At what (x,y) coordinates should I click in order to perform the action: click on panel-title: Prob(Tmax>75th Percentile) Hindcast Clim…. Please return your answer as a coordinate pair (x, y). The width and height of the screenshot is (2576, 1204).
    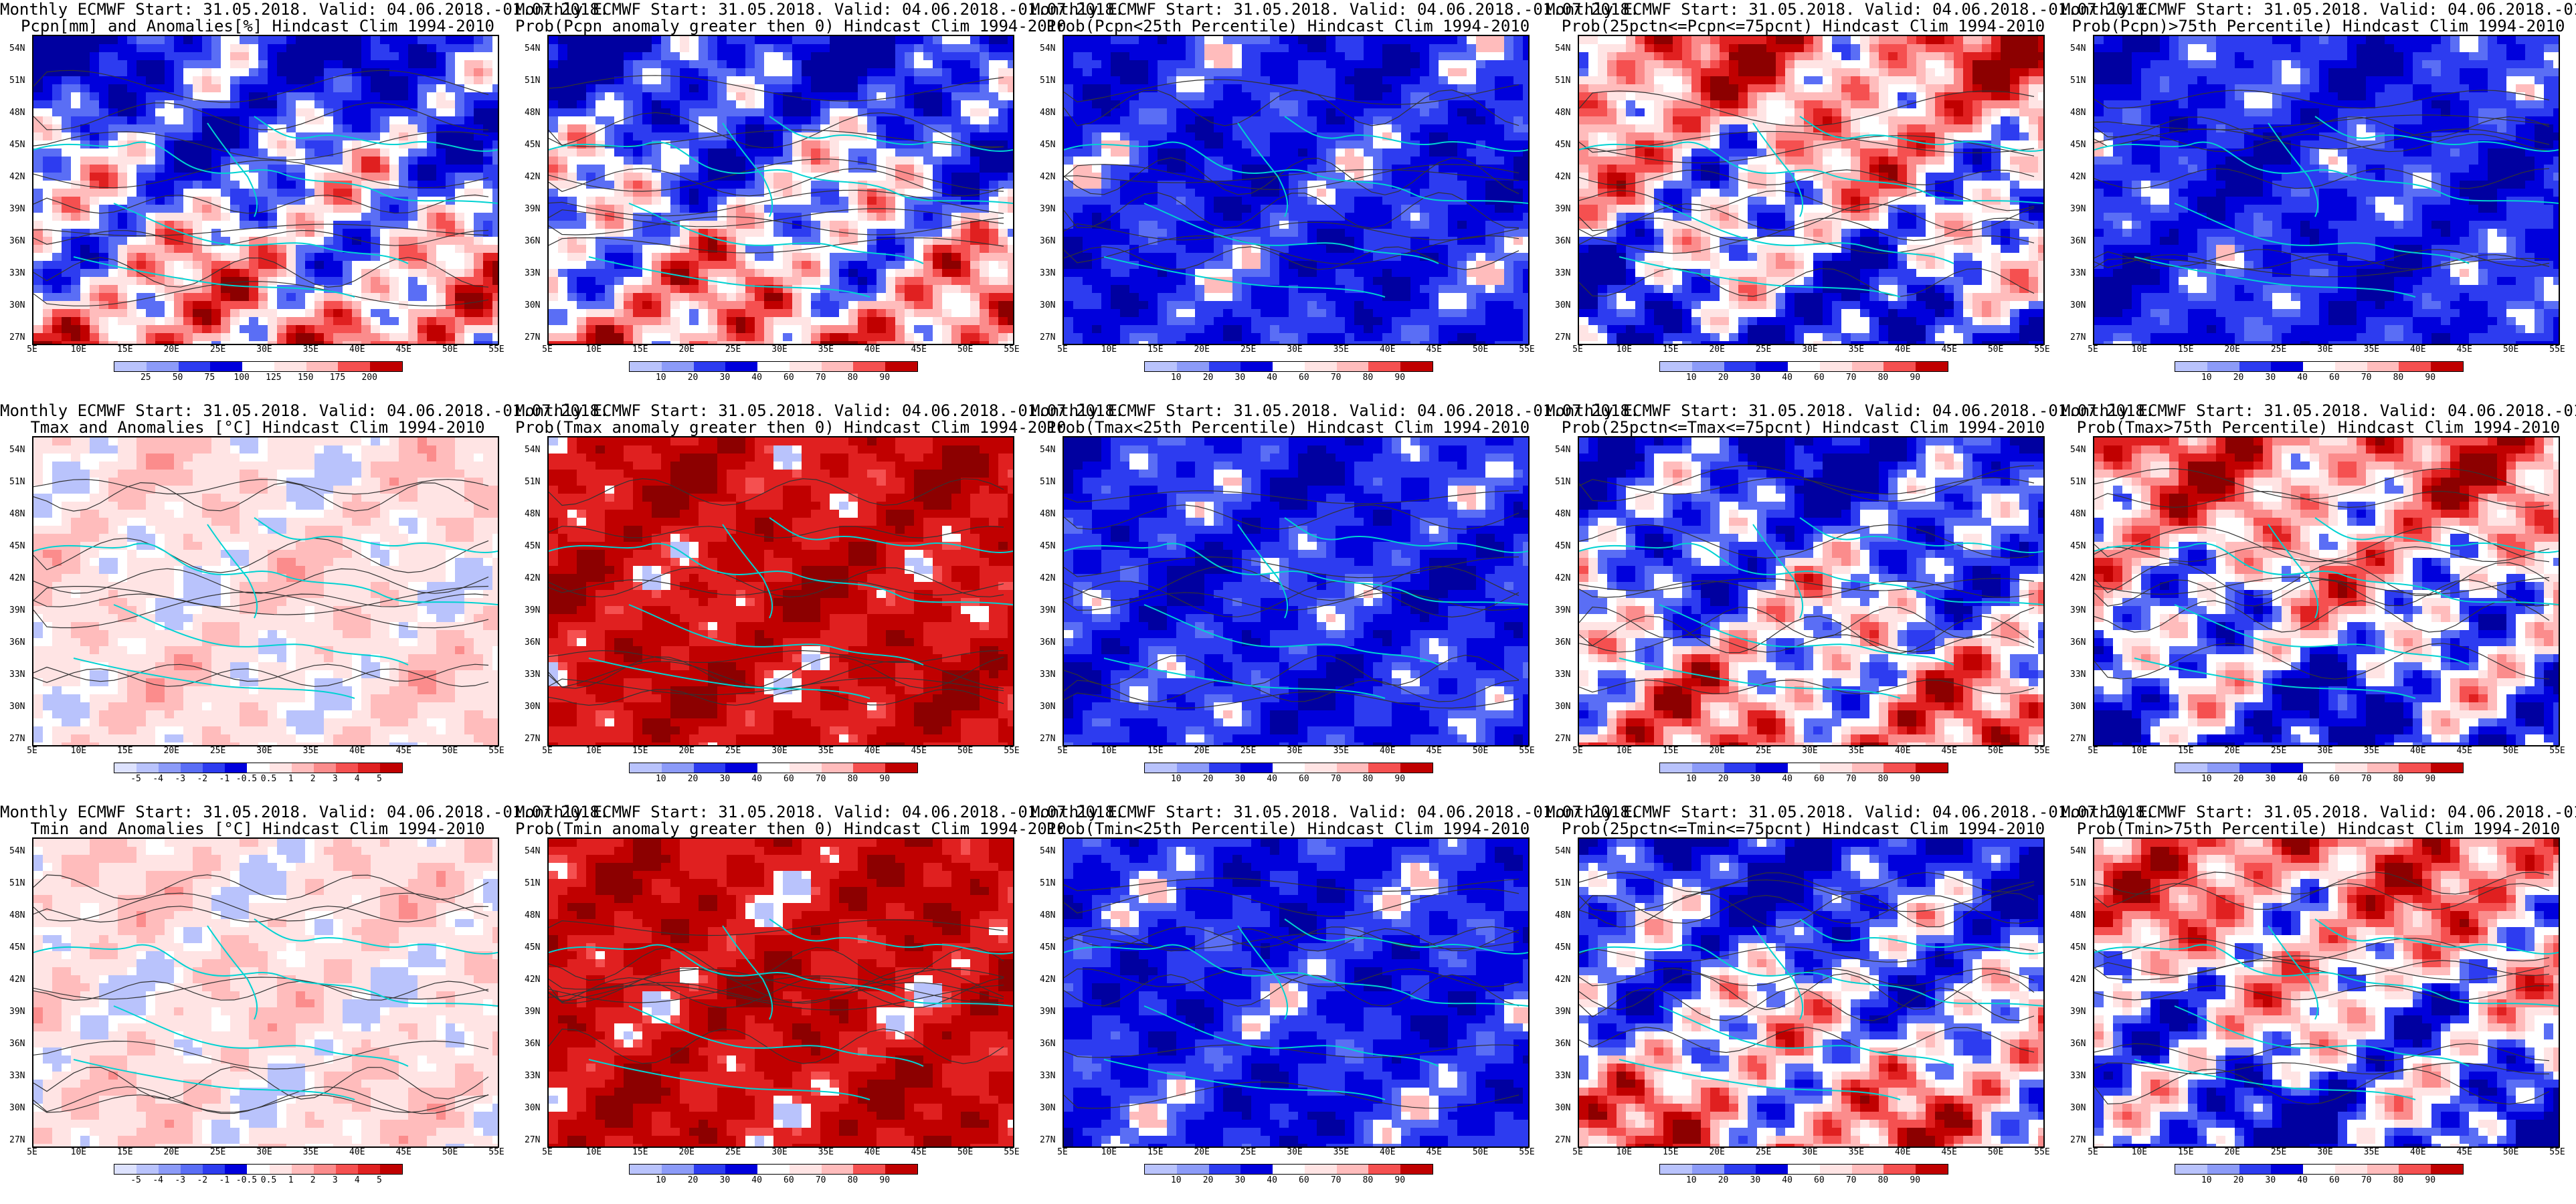
    Looking at the image, I should click on (2318, 427).